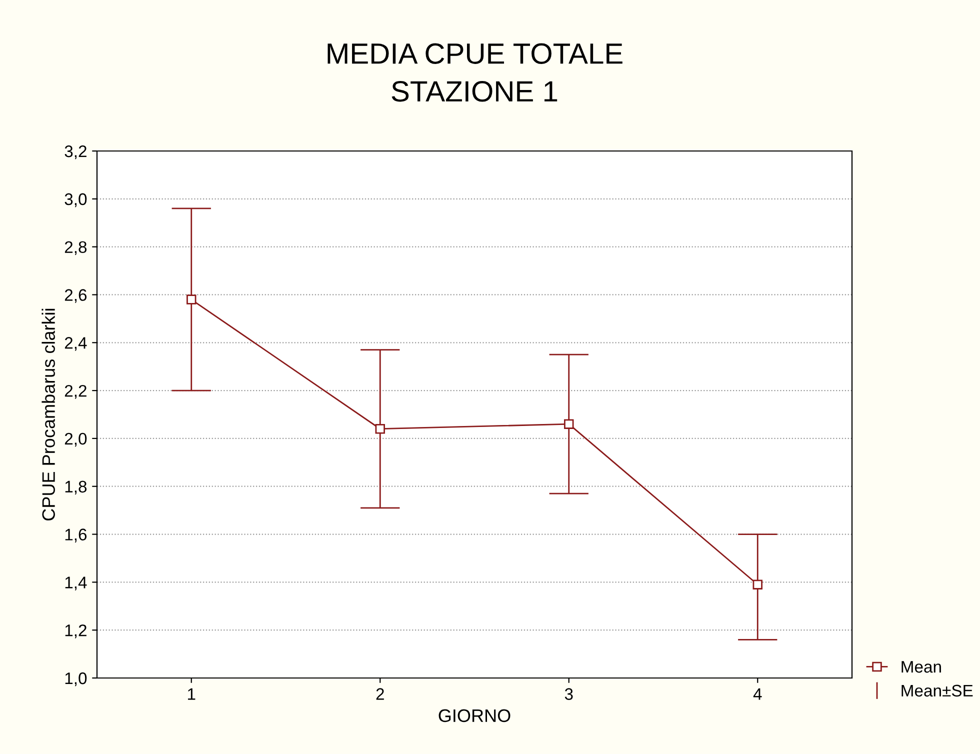 This screenshot has width=980, height=754. I want to click on y-tick-label: 2,0, so click(75, 439).